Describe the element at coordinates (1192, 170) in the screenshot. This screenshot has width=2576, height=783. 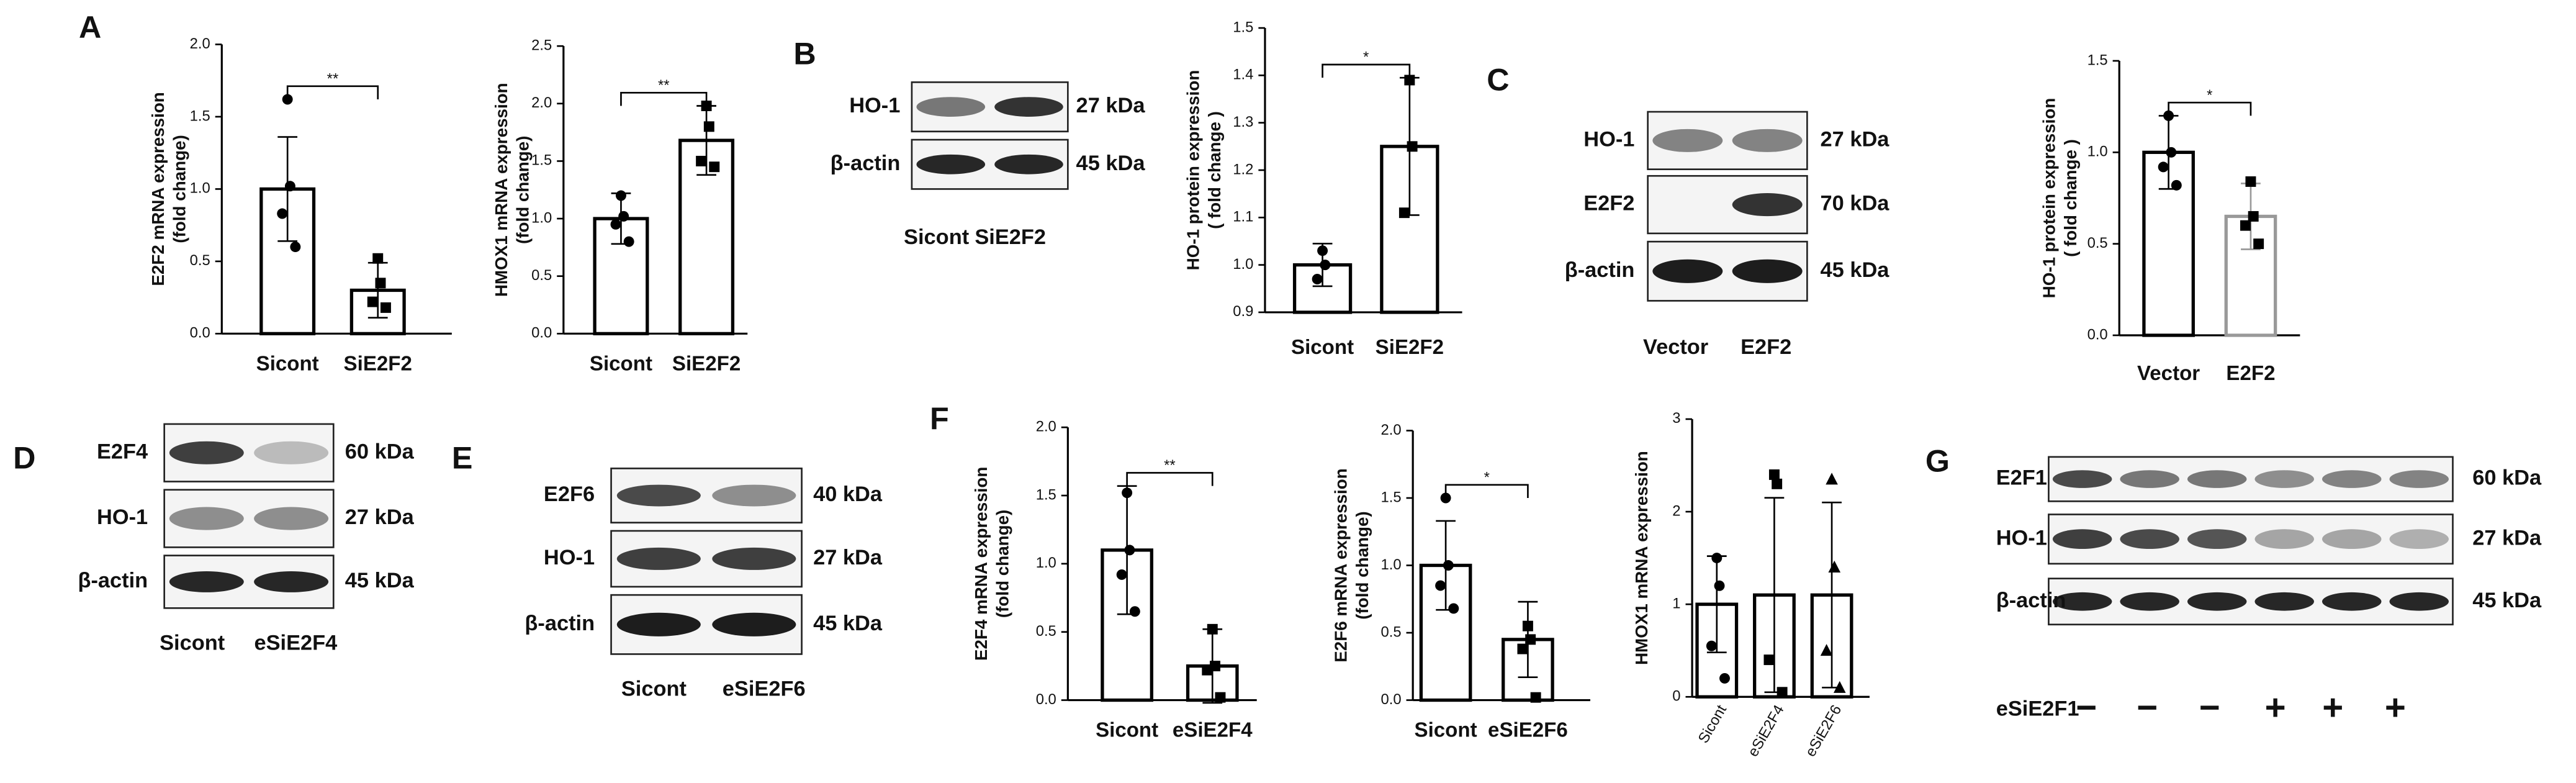
I see `y-axis-label: HO-1 protein expression` at that location.